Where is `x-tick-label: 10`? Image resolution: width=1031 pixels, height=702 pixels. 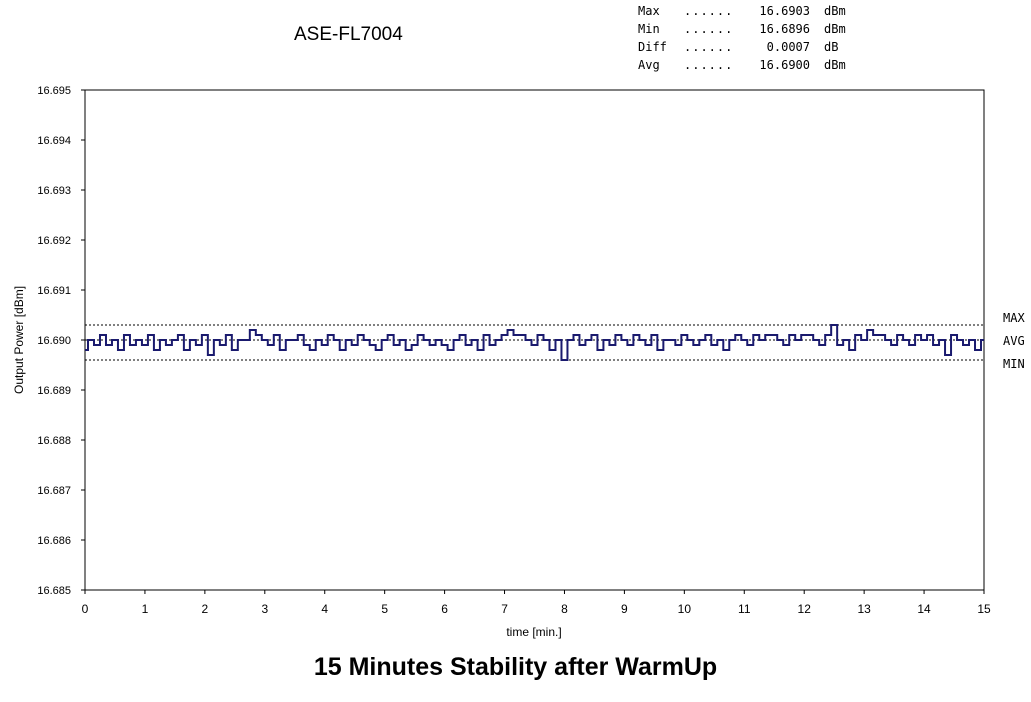 x-tick-label: 10 is located at coordinates (685, 609).